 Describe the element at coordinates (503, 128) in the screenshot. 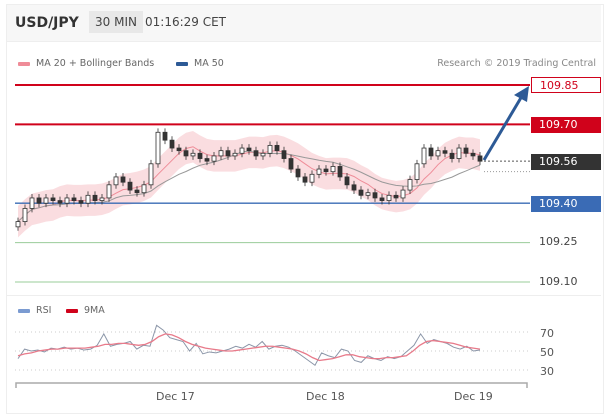

I see `forecast-arrow` at that location.